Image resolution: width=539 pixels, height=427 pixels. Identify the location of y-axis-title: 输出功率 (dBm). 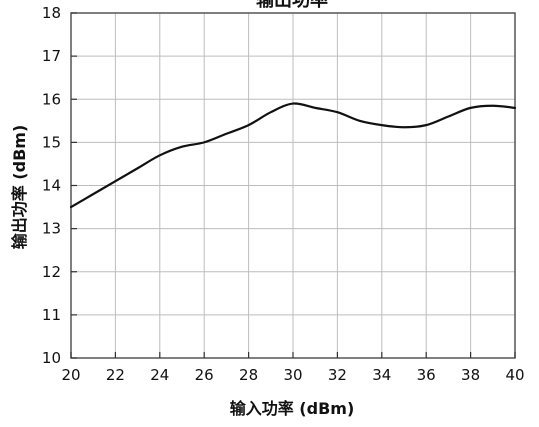
(19, 187).